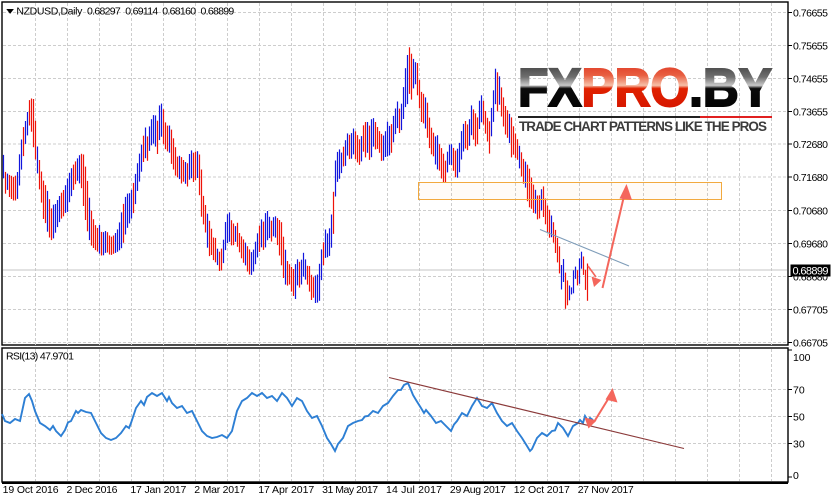 The height and width of the screenshot is (504, 831). What do you see at coordinates (810, 47) in the screenshot?
I see `svg-text: 0.75655` at bounding box center [810, 47].